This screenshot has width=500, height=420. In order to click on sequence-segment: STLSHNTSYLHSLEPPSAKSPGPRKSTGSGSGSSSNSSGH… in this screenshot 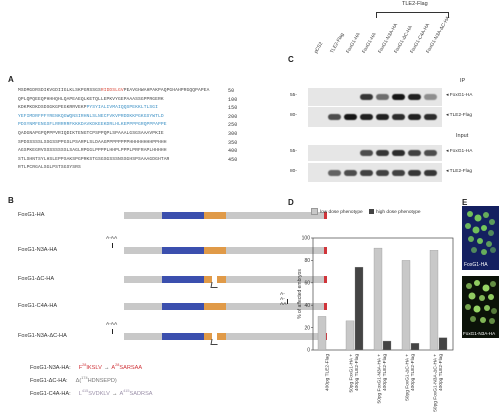, I will do `click(94, 159)`.